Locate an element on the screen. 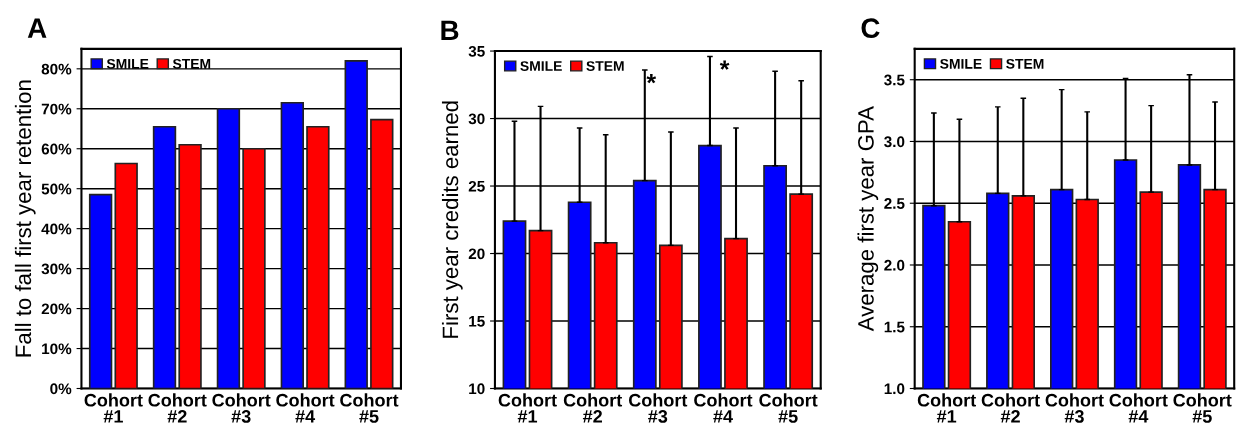 This screenshot has height=444, width=1253. y-tick-label: 2.0 is located at coordinates (894, 265).